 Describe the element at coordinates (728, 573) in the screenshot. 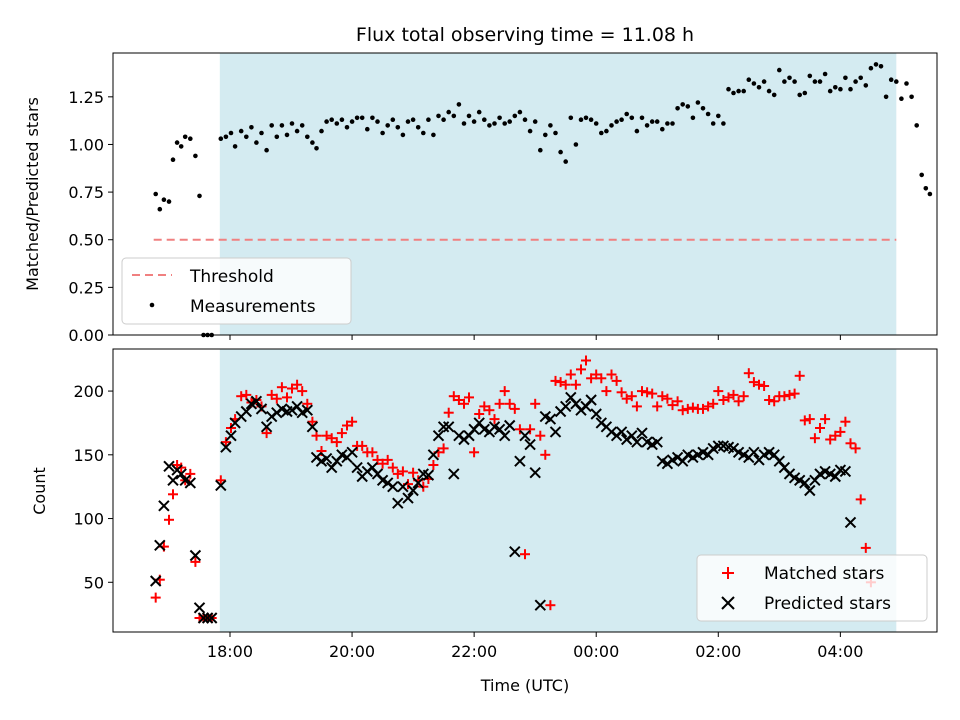

I see `legend-matched-swatch` at that location.